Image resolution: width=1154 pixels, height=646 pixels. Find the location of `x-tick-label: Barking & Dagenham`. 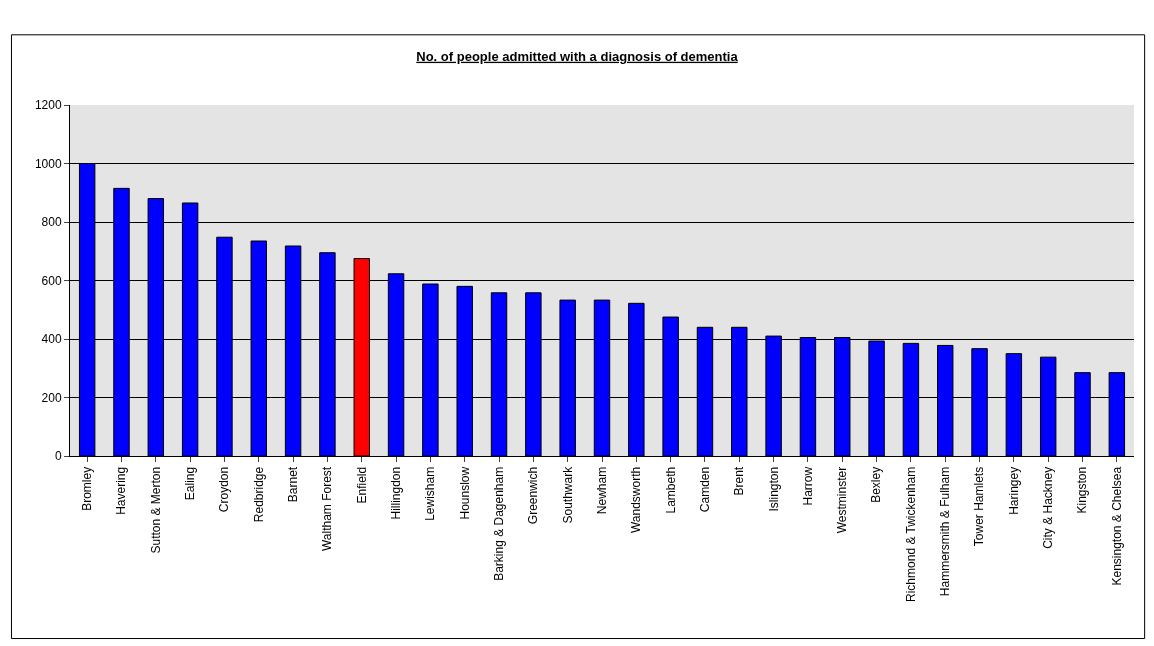

x-tick-label: Barking & Dagenham is located at coordinates (498, 523).